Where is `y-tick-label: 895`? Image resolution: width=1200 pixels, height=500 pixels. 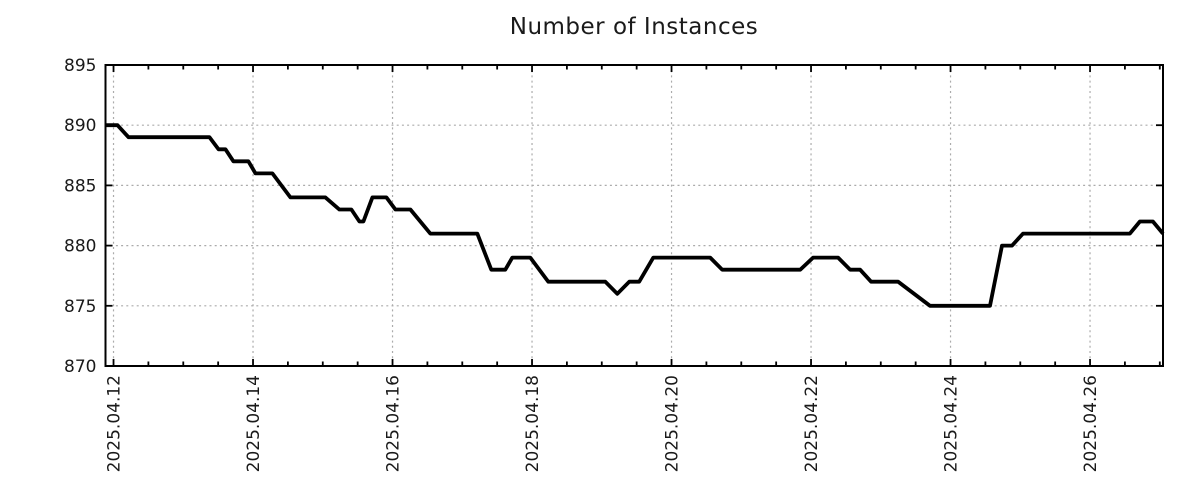 y-tick-label: 895 is located at coordinates (80, 66).